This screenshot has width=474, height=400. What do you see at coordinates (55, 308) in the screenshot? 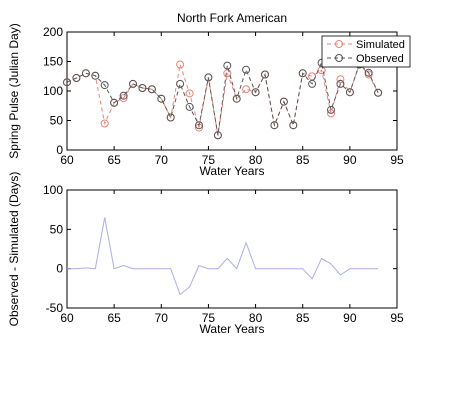
I see `bottom-y-tick-label: -50` at bounding box center [55, 308].